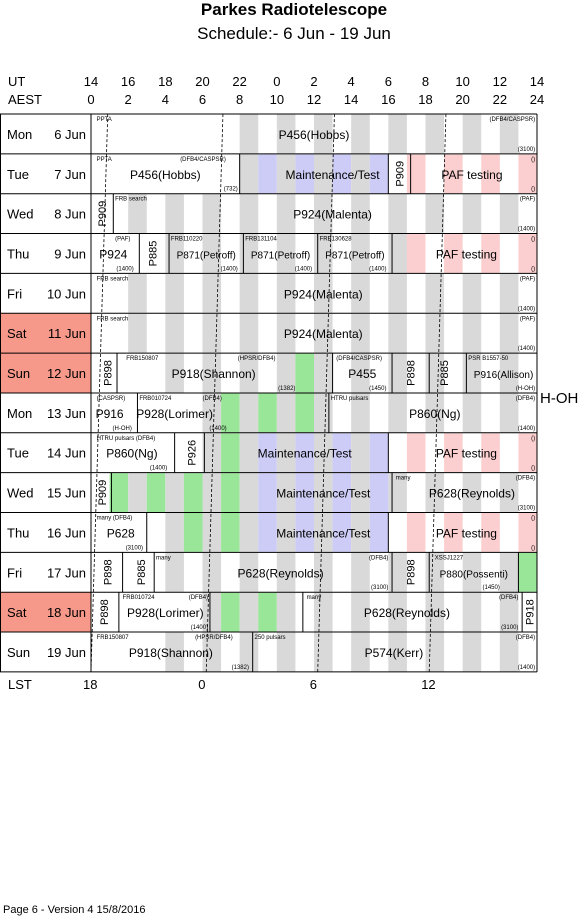  Describe the element at coordinates (503, 375) in the screenshot. I see `project-label: P916(Allison)` at that location.